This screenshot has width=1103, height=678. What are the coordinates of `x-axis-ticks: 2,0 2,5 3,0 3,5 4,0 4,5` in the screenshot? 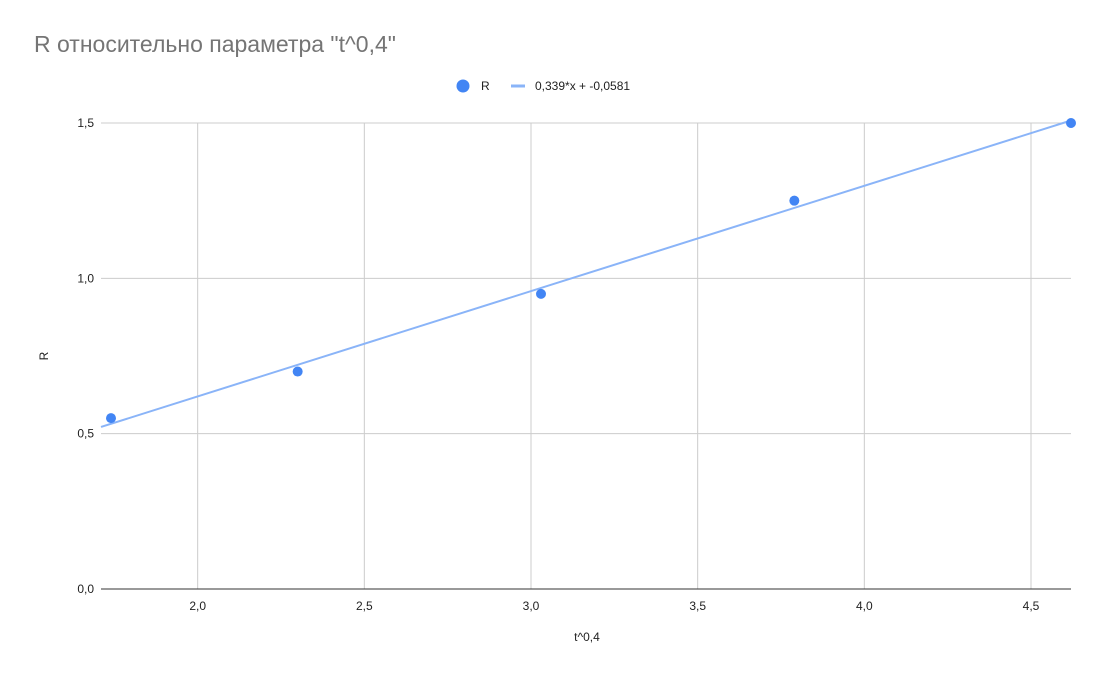 It's located at (614, 606).